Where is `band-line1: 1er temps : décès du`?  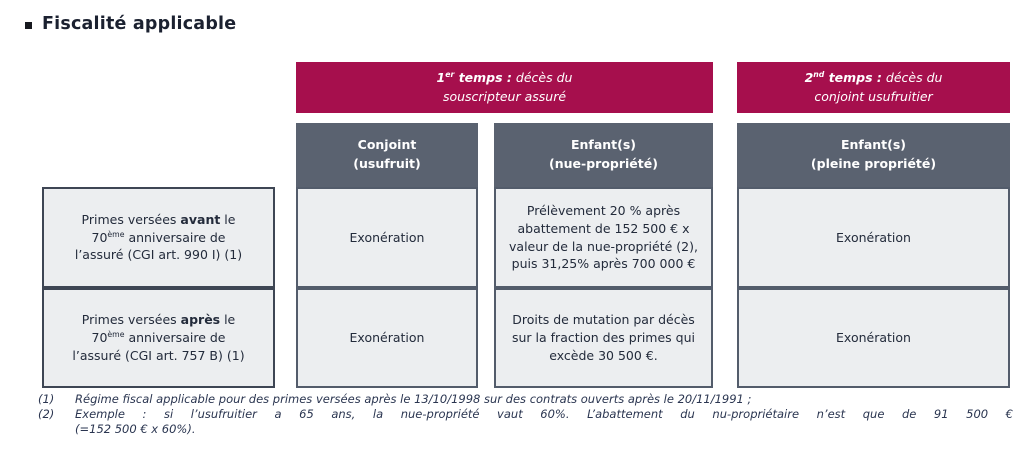
band-line1: 1er temps : décès du is located at coordinates (504, 78).